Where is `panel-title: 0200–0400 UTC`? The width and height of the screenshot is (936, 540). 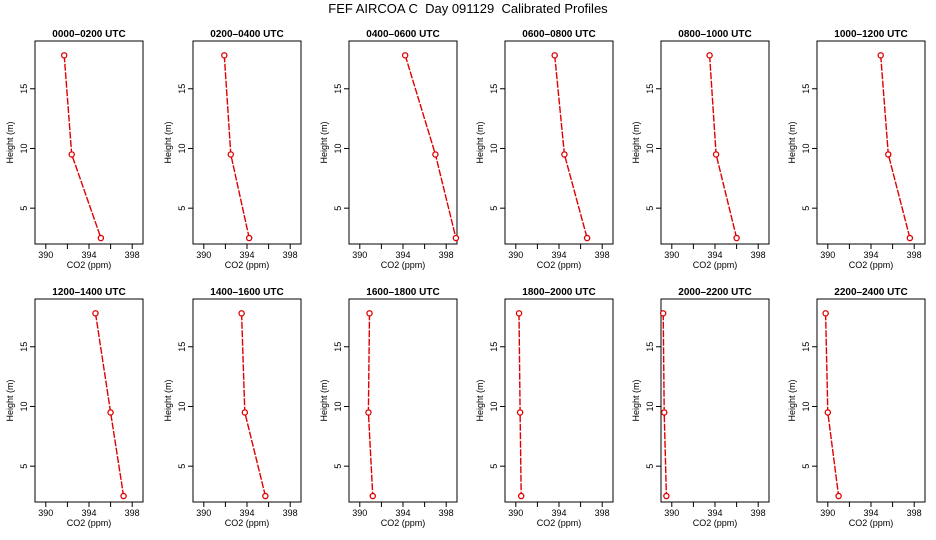
panel-title: 0200–0400 UTC is located at coordinates (246, 34).